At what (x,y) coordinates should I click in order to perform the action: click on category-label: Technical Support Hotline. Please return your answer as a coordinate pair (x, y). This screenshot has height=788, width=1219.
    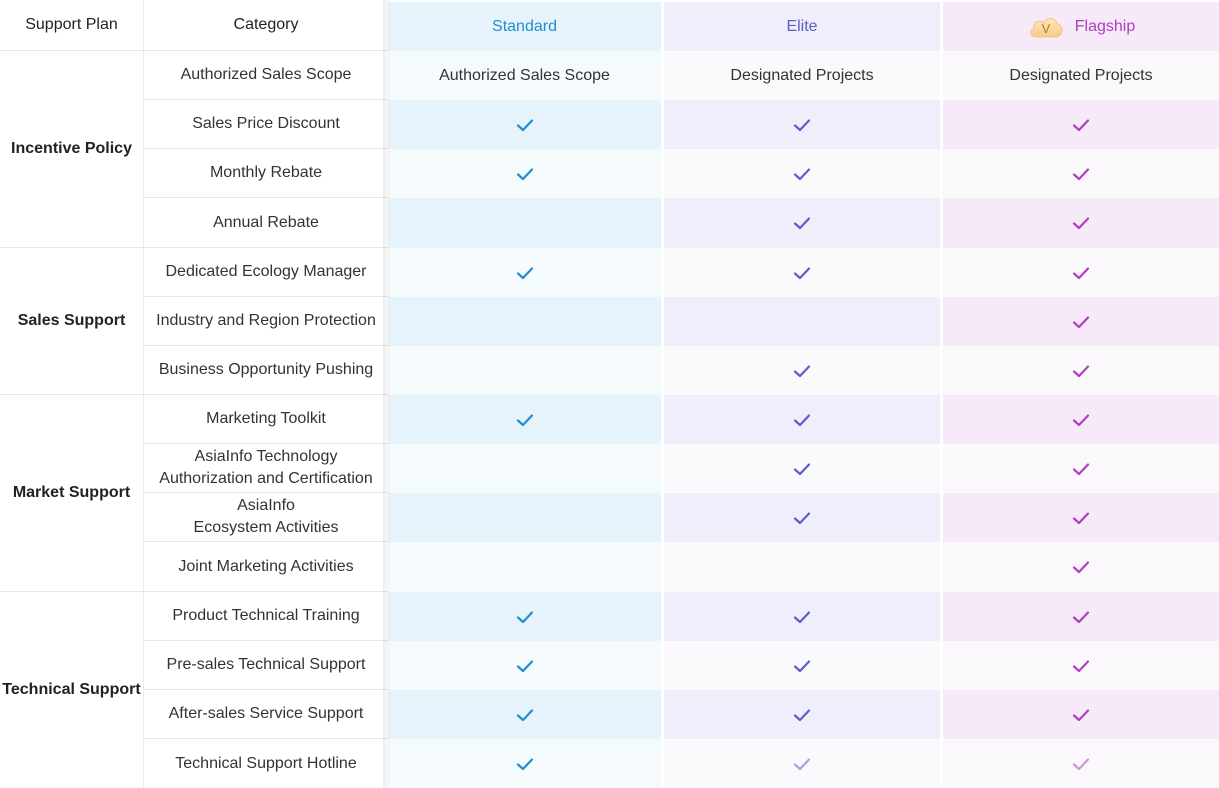
    Looking at the image, I should click on (266, 763).